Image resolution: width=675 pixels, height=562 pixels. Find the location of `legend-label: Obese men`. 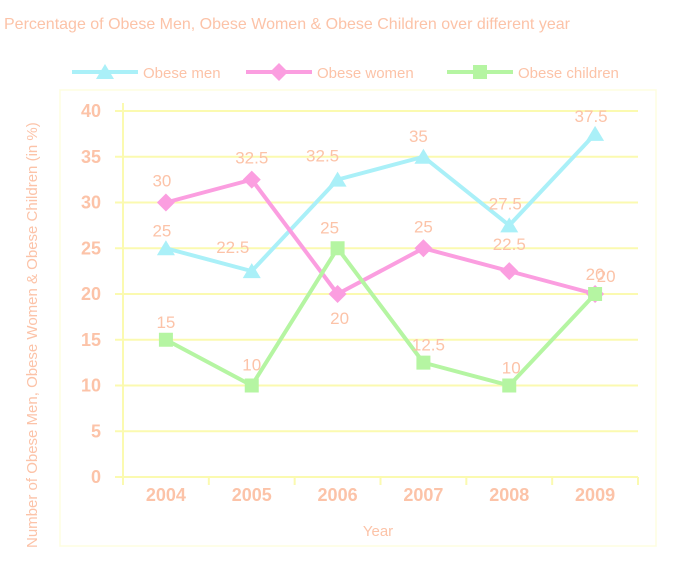

legend-label: Obese men is located at coordinates (182, 73).